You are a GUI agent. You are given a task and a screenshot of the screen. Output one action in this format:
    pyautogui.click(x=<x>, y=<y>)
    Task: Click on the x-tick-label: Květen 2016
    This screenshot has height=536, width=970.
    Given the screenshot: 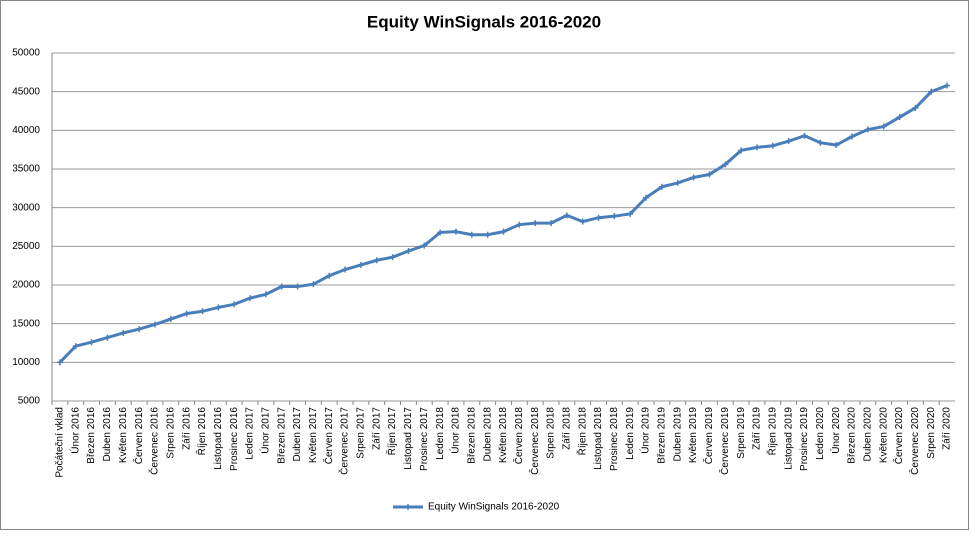 What is the action you would take?
    pyautogui.click(x=123, y=435)
    